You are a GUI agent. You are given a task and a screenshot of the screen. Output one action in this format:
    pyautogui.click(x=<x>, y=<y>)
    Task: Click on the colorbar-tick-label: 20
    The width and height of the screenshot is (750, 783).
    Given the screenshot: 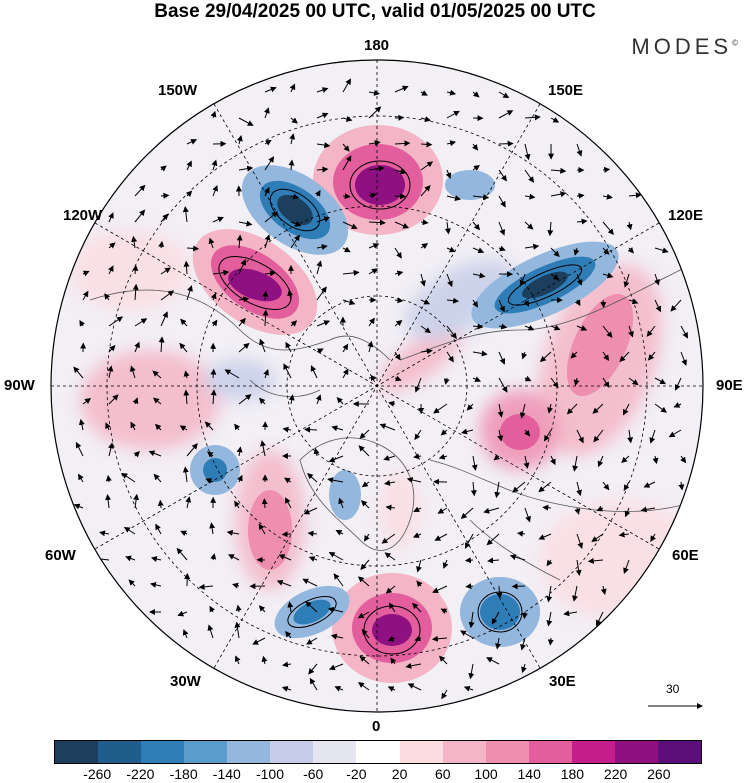 What is the action you would take?
    pyautogui.click(x=399, y=774)
    